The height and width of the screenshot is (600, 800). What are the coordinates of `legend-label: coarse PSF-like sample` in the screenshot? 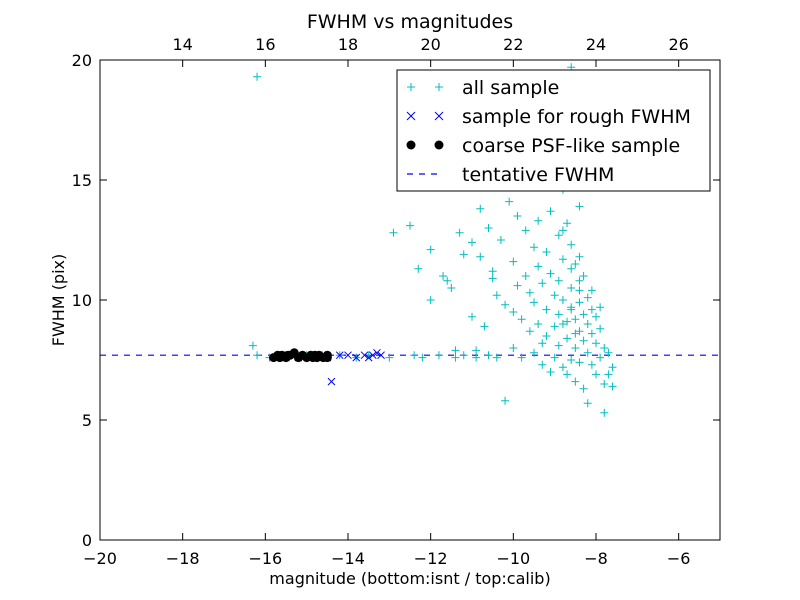 It's located at (571, 146).